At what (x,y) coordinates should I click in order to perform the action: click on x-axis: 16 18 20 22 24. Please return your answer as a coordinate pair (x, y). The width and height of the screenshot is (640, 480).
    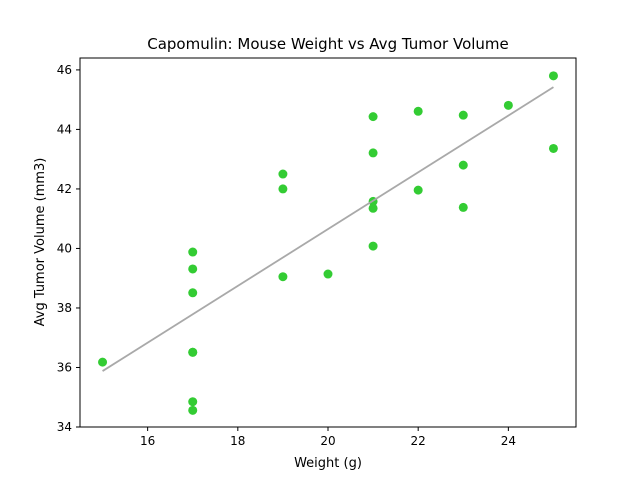
    Looking at the image, I should click on (328, 437).